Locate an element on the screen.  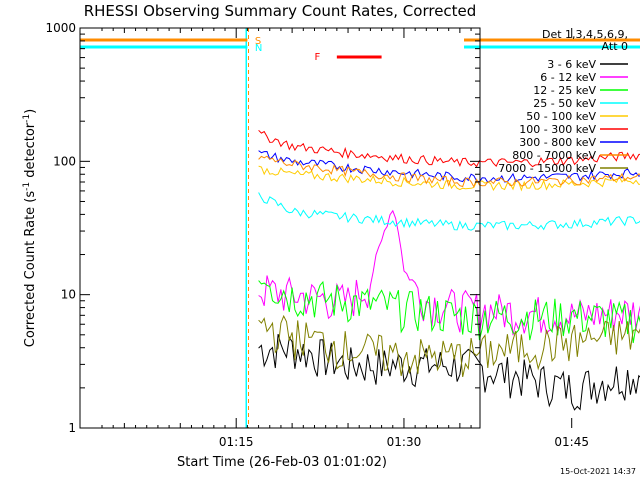
timestamp: 15-Oct-2021 14:37 is located at coordinates (598, 471).